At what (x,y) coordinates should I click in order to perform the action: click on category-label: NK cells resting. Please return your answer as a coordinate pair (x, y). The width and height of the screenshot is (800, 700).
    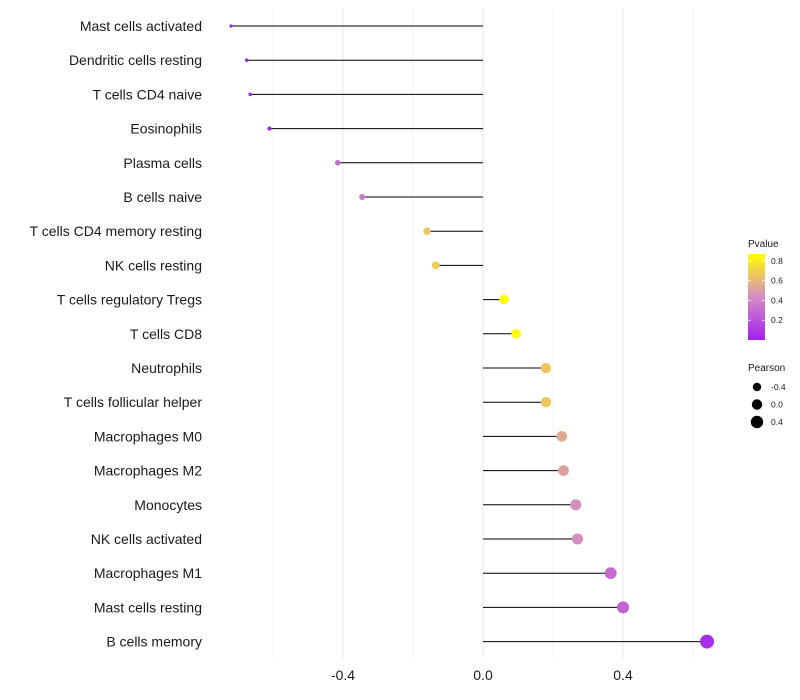
    Looking at the image, I should click on (153, 265).